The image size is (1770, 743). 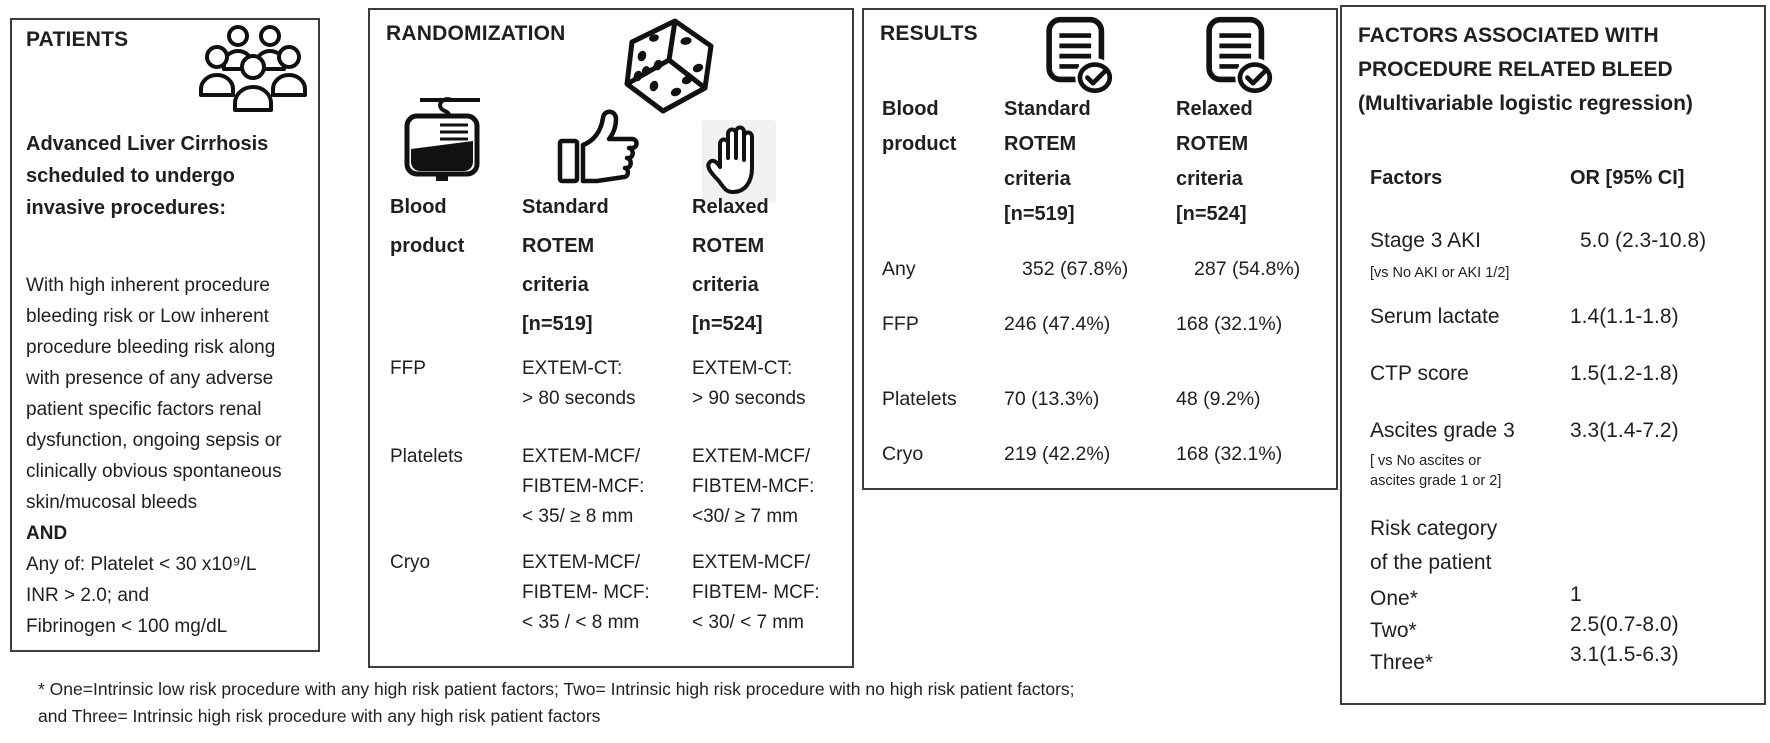 I want to click on or-value: 3.3(1.4-7.2), so click(x=1624, y=430).